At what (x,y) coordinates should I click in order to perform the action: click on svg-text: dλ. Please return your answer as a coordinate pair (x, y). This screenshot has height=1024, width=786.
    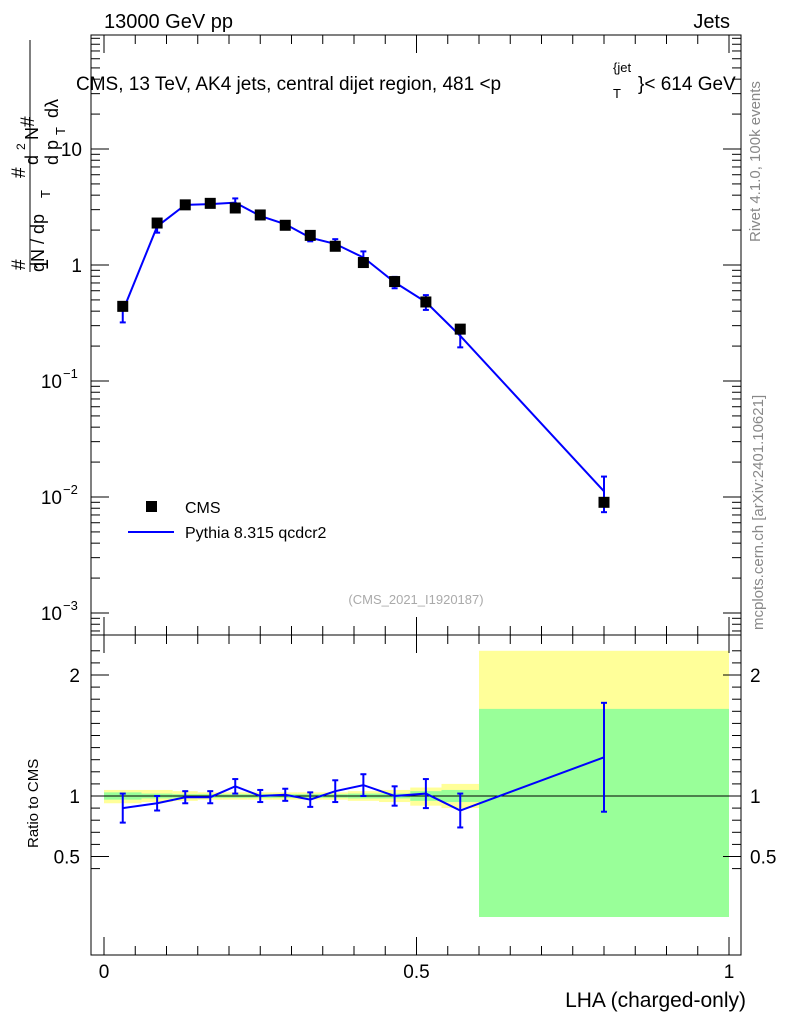
    Looking at the image, I should click on (52, 108).